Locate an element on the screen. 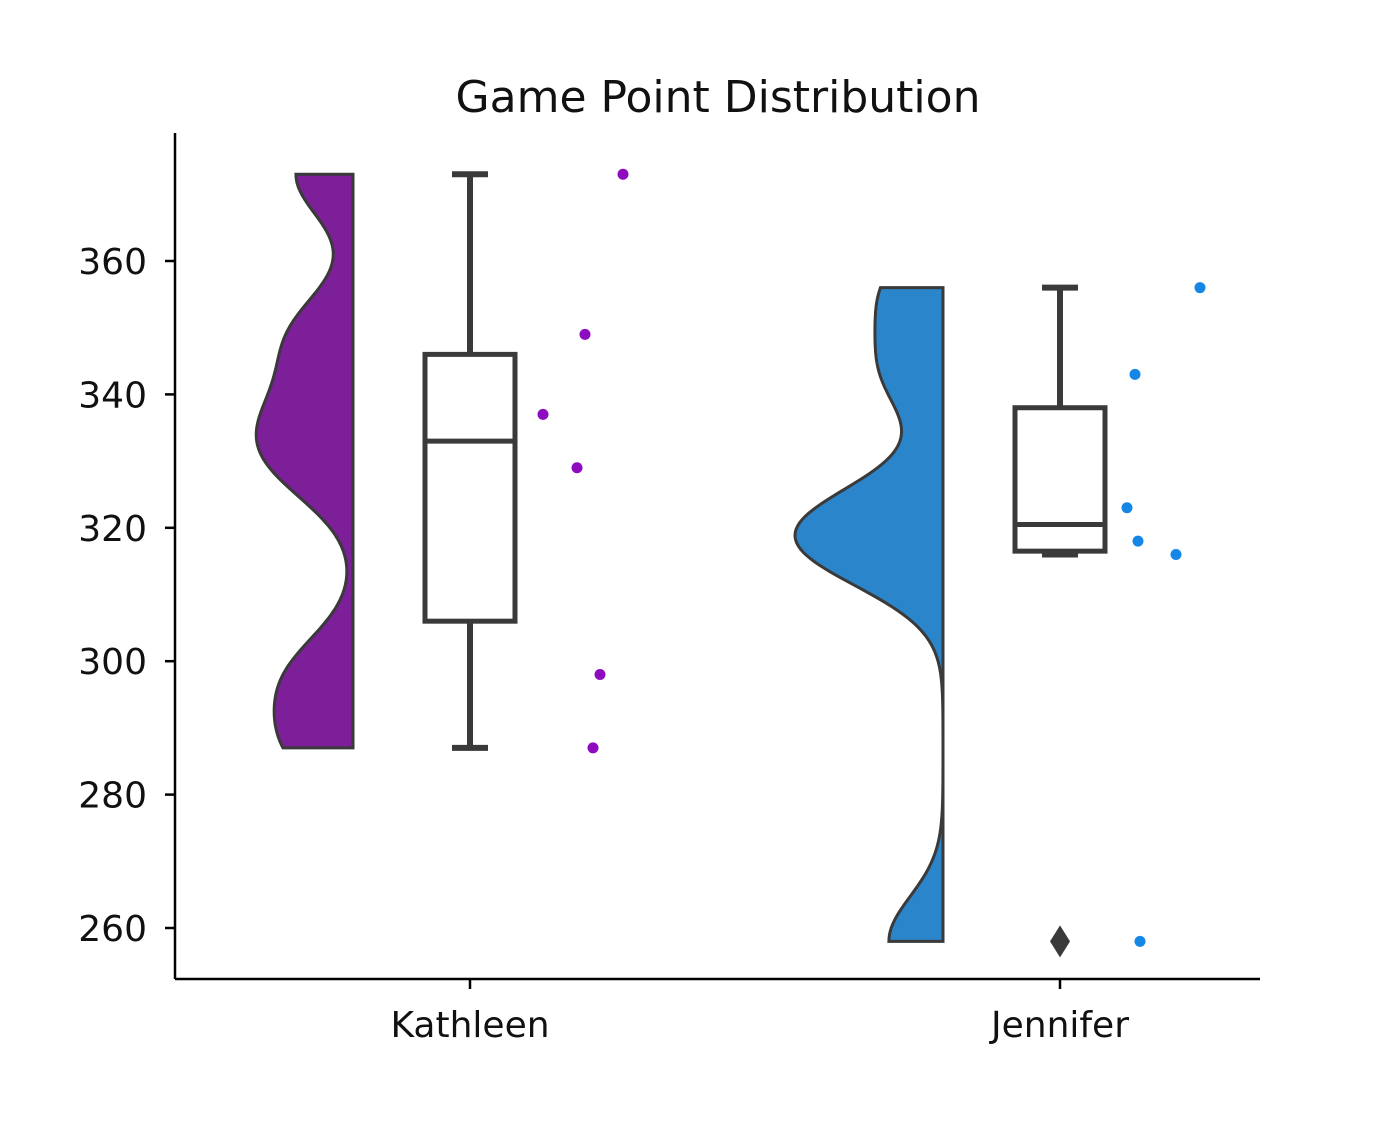 The height and width of the screenshot is (1124, 1400). y-tick-label: 340 is located at coordinates (112, 395).